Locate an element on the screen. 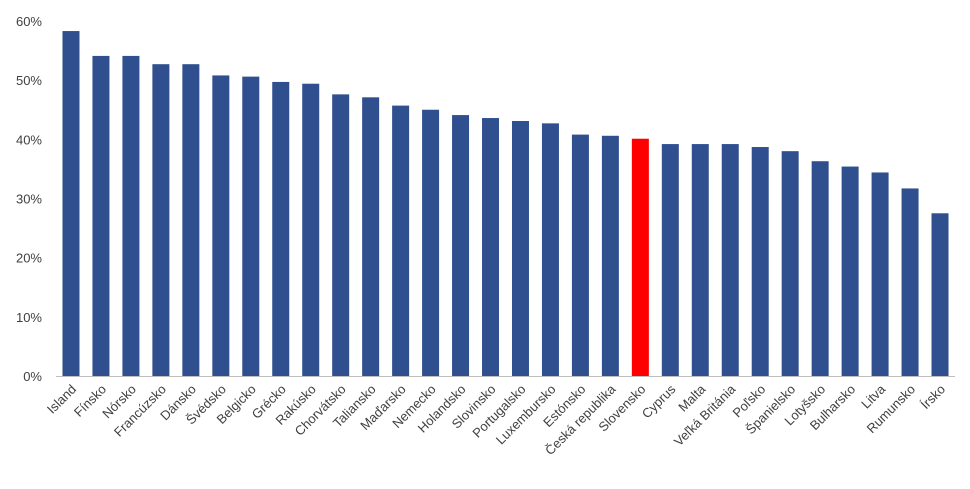  y-tick-label: 30% is located at coordinates (29, 199).